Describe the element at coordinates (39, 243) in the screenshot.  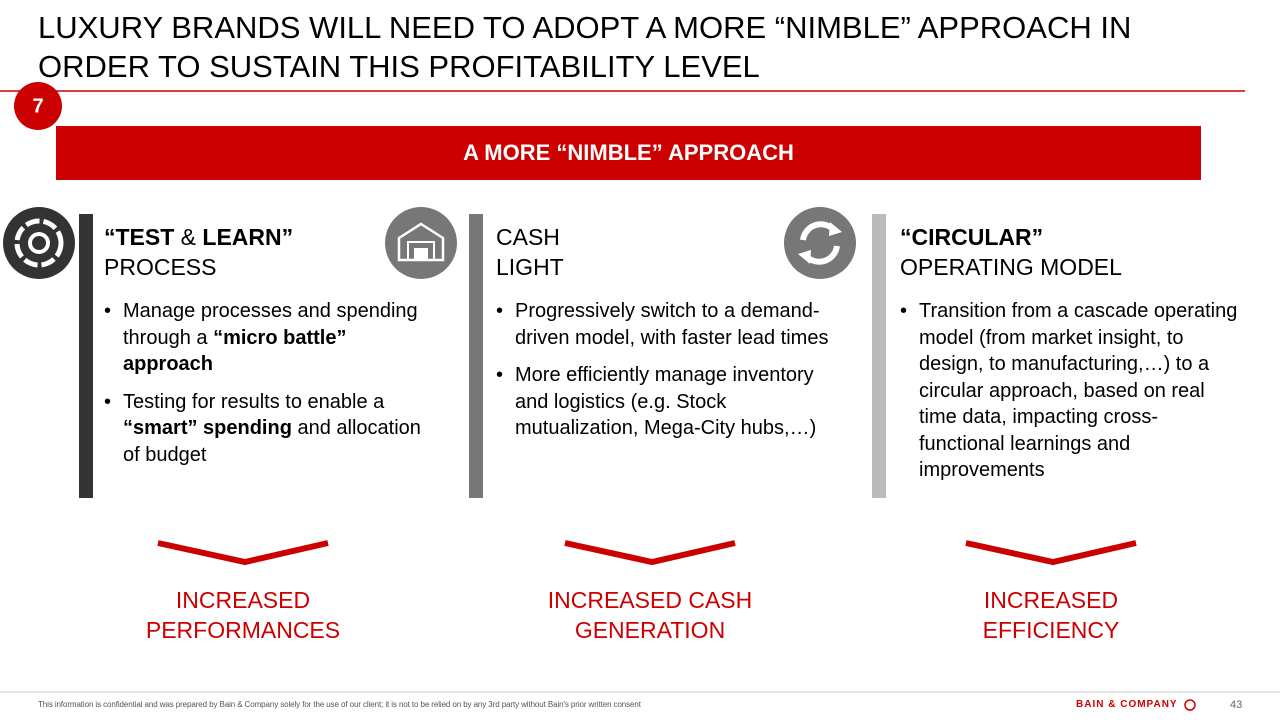
I see `icon-test-learn` at that location.